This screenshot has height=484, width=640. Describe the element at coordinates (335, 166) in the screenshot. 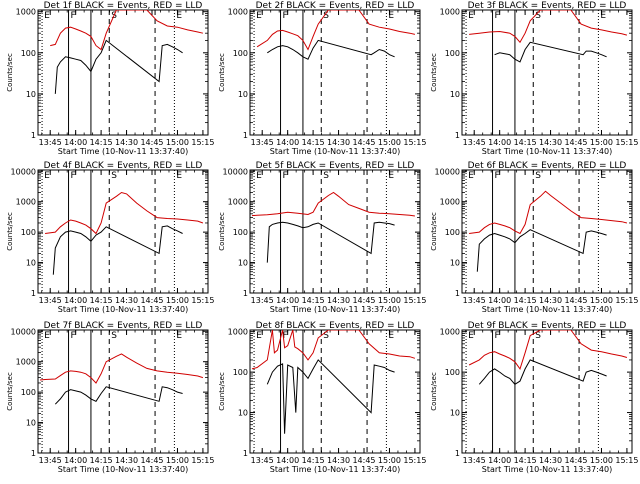

I see `panel-title: Det 5f BLACK = Events, RED = LLD` at that location.